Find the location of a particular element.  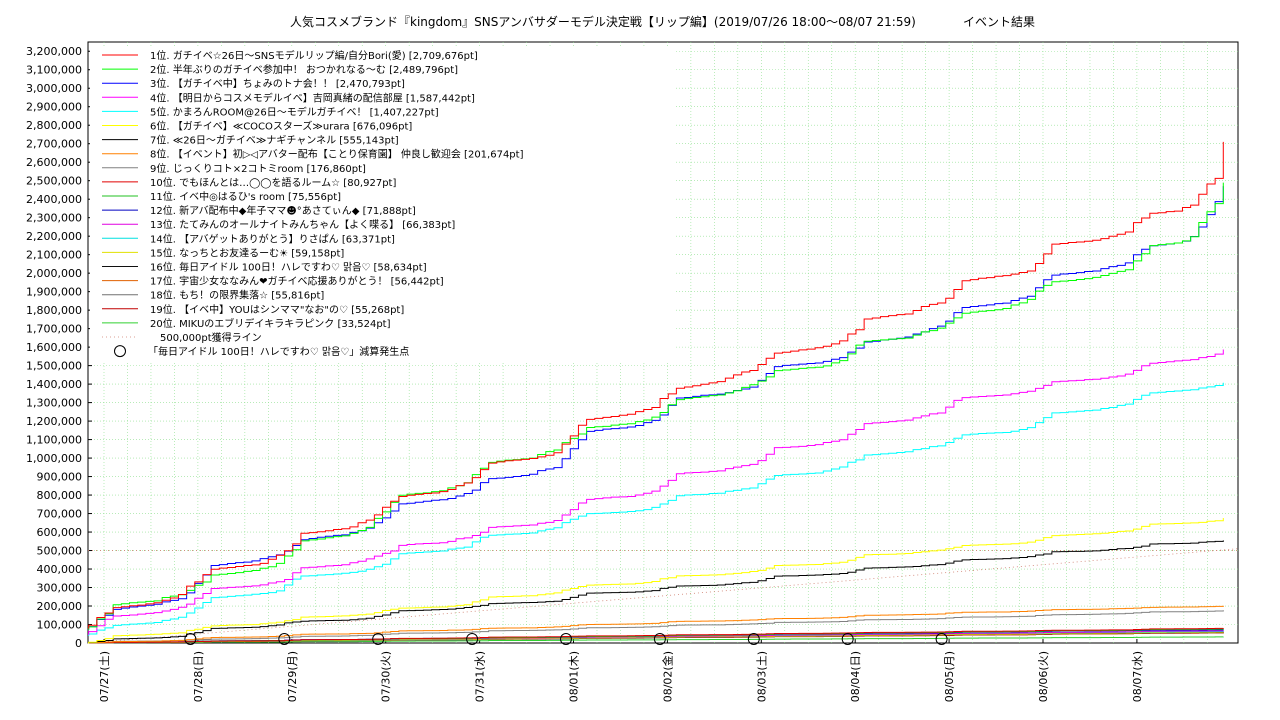

y-tick-label: 1,300,000 is located at coordinates (54, 403).